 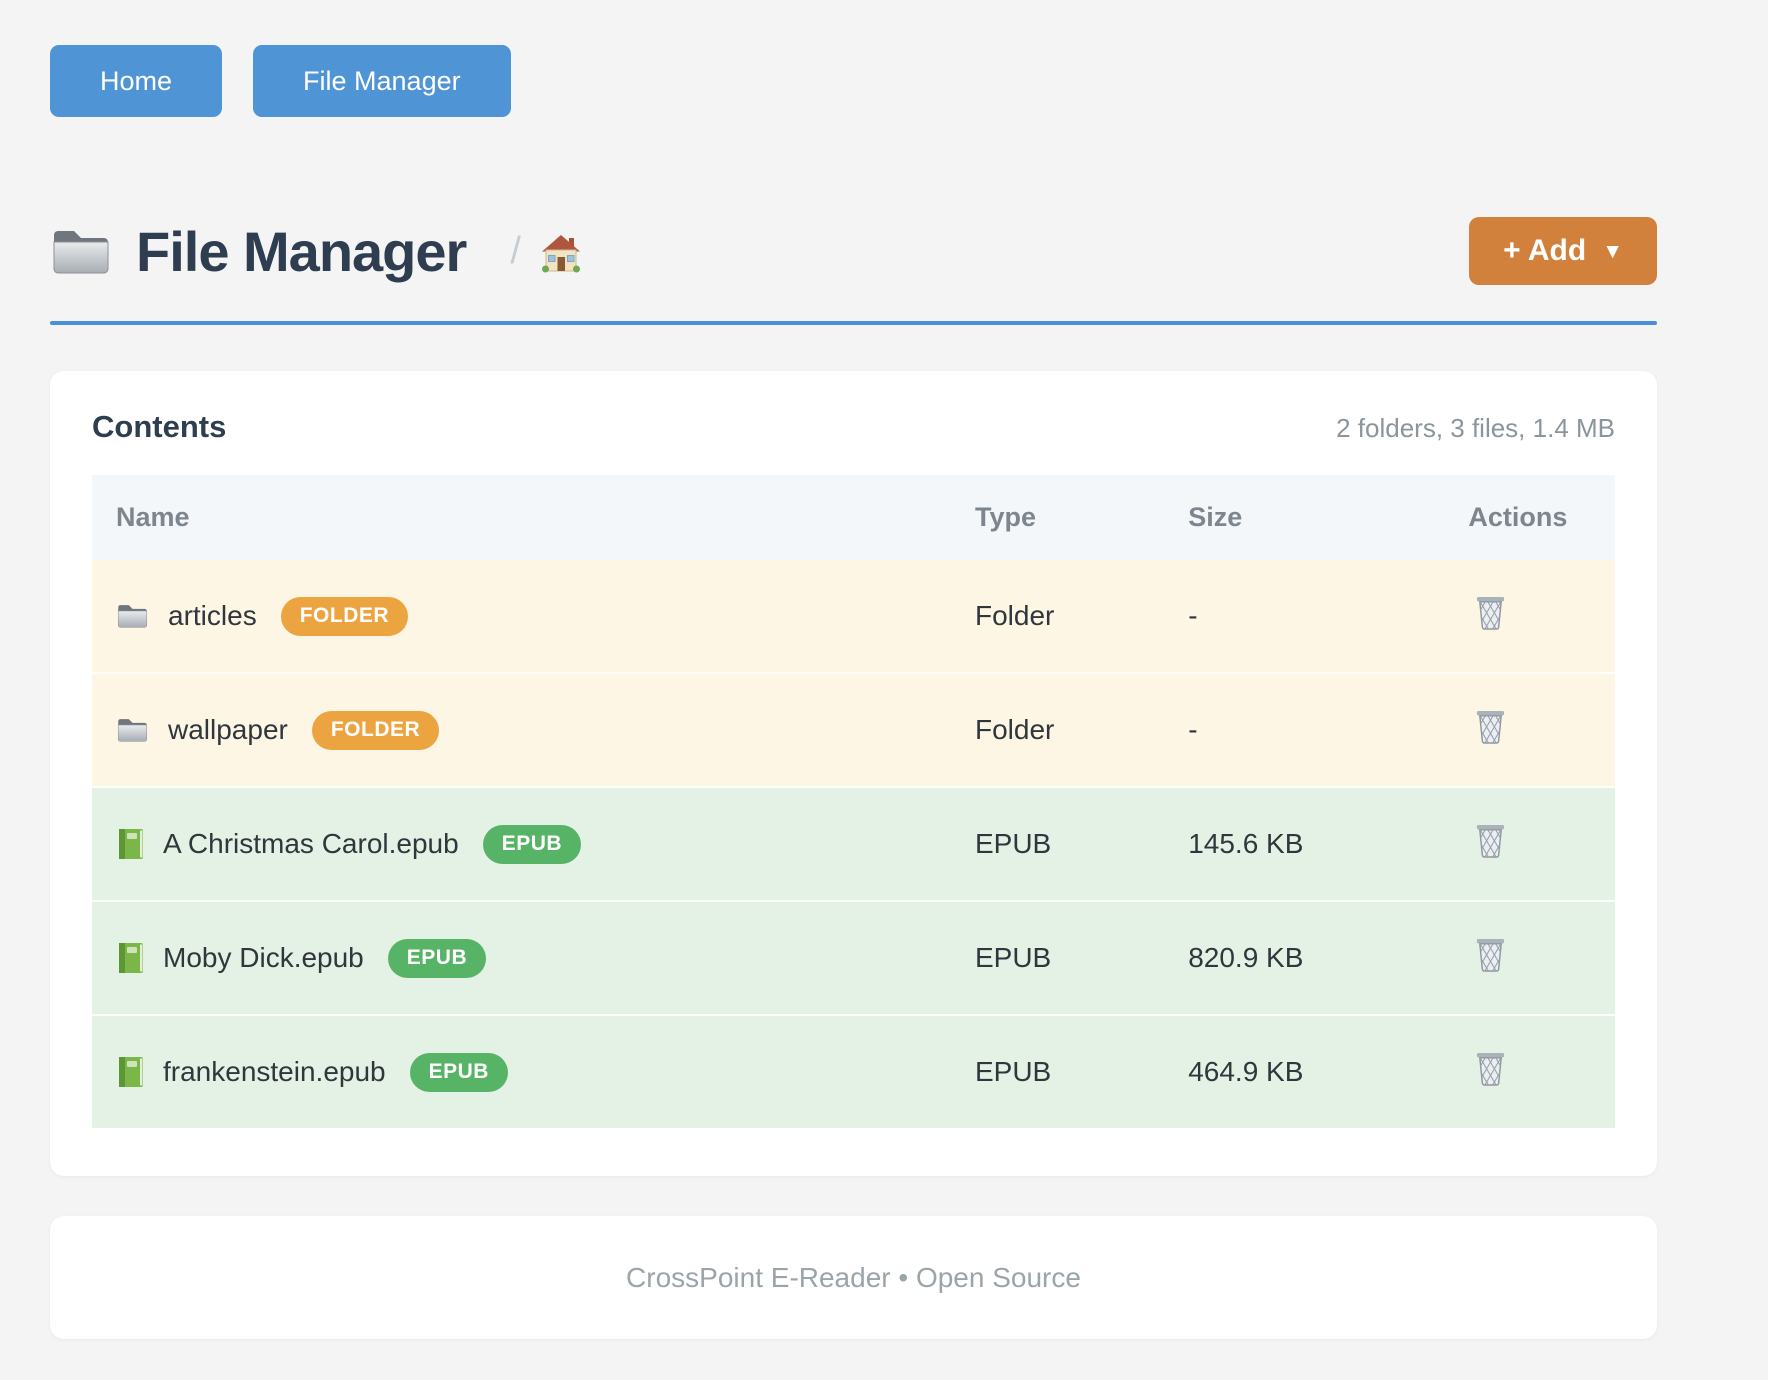 I want to click on file-size: 145.6 KB, so click(x=1304, y=843).